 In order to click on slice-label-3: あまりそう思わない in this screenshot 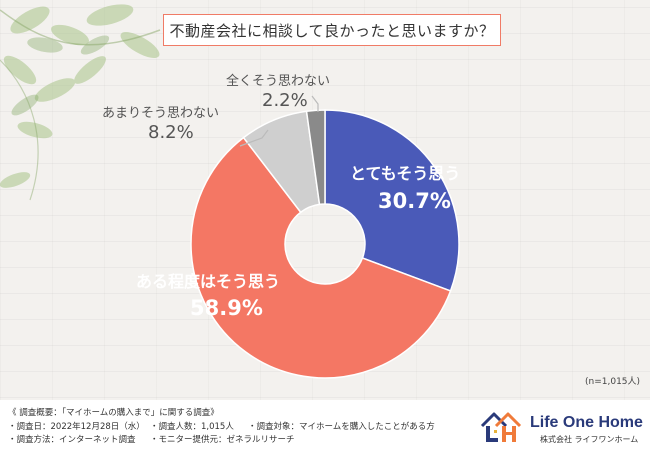, I will do `click(161, 113)`.